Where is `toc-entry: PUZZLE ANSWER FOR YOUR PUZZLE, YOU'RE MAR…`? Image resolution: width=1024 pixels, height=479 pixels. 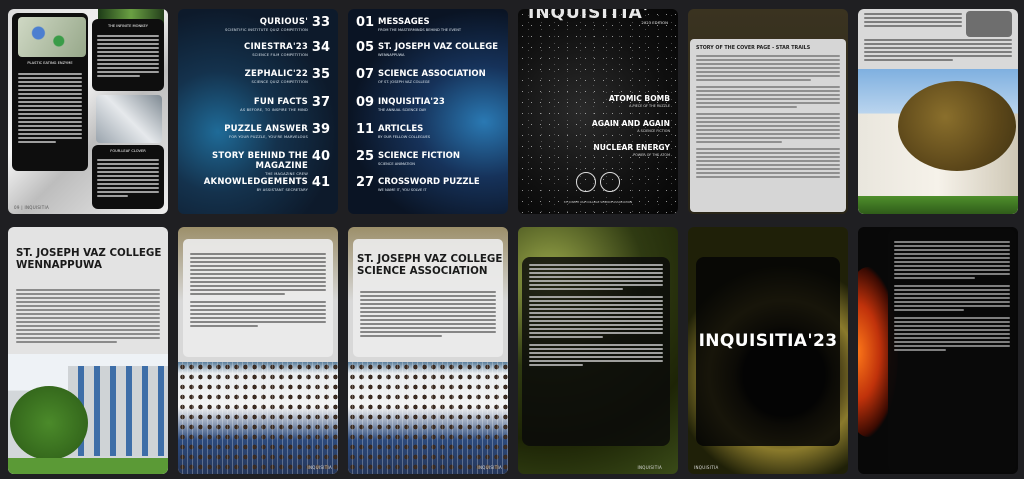
toc-entry: PUZZLE ANSWER FOR YOUR PUZZLE, YOU'RE MAR… is located at coordinates (277, 130).